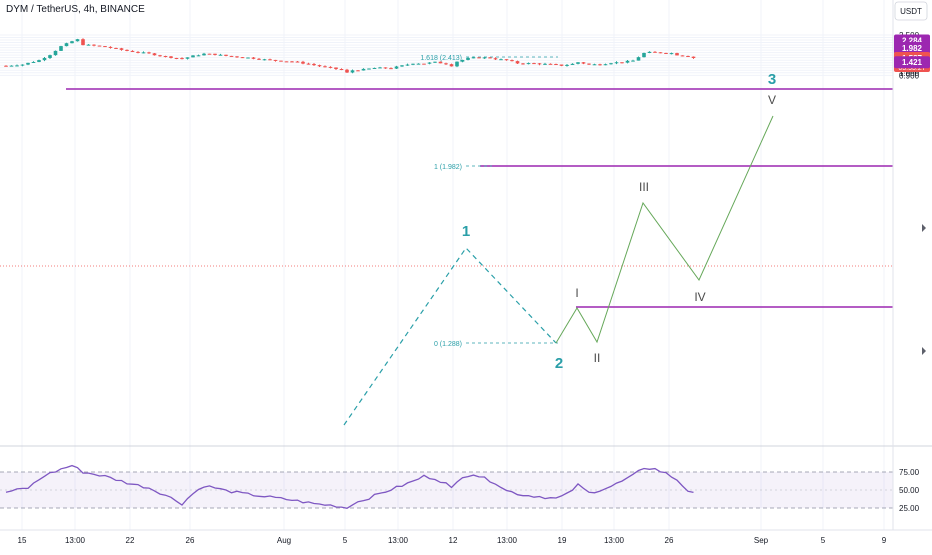 This screenshot has width=932, height=555. Describe the element at coordinates (466, 231) in the screenshot. I see `wave-label-1: 1` at that location.